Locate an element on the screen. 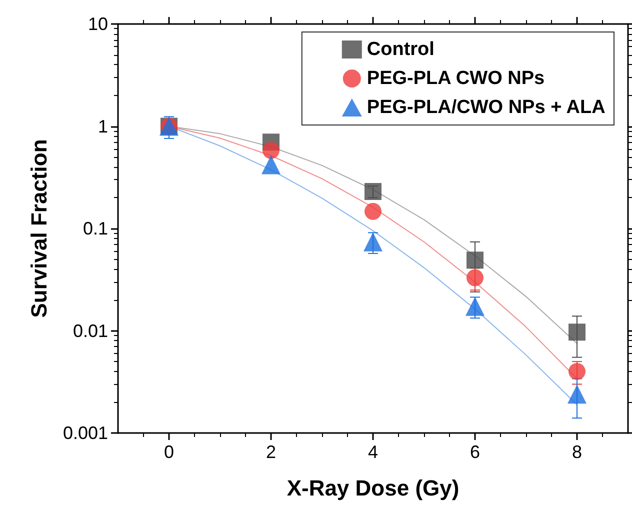 Image resolution: width=632 pixels, height=511 pixels. x-tick-label: 6 is located at coordinates (475, 452).